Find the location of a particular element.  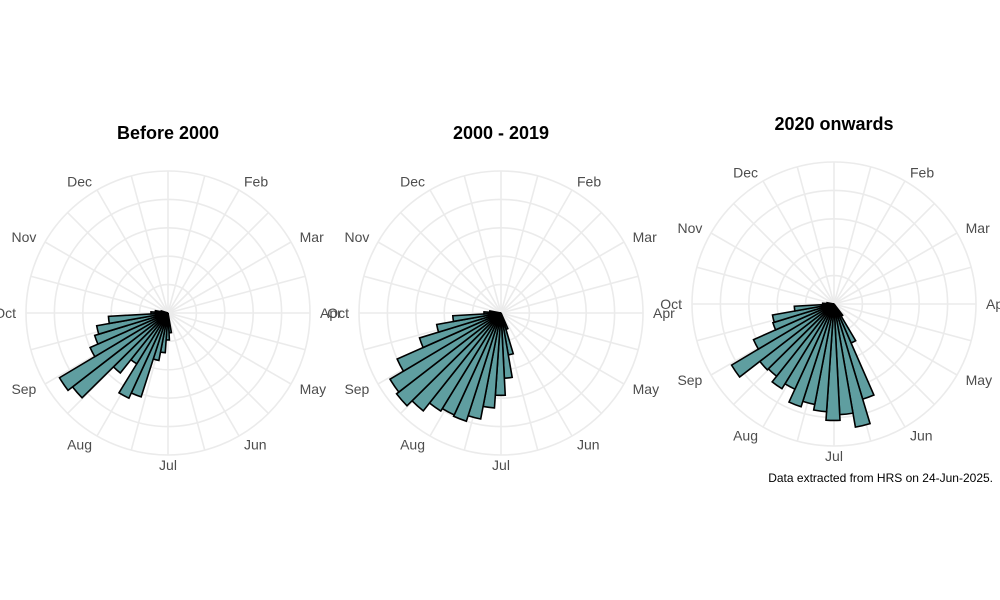

chart-title: Before 2000 is located at coordinates (168, 133).